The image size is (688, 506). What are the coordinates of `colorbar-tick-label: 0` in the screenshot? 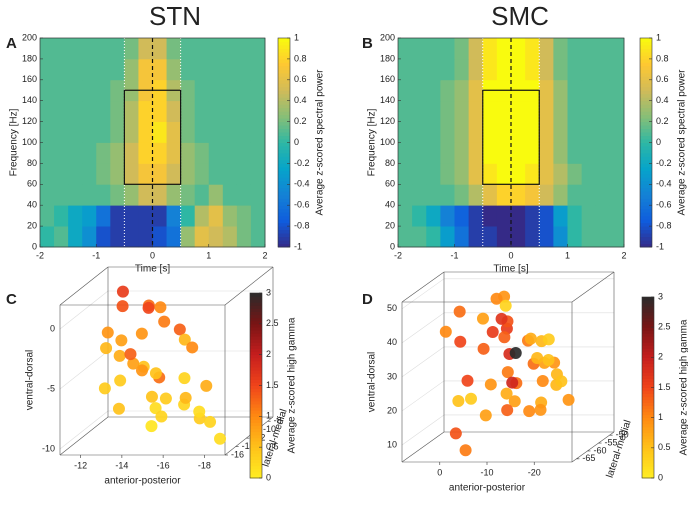 It's located at (296, 142).